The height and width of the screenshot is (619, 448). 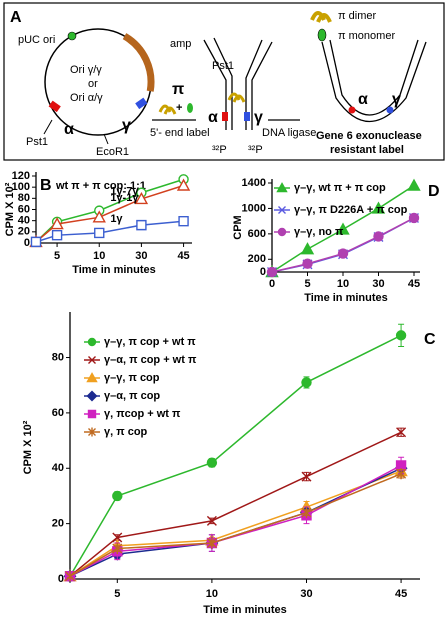 I want to click on legend-label: γ–γ, π D226A + π cop, so click(x=351, y=210).